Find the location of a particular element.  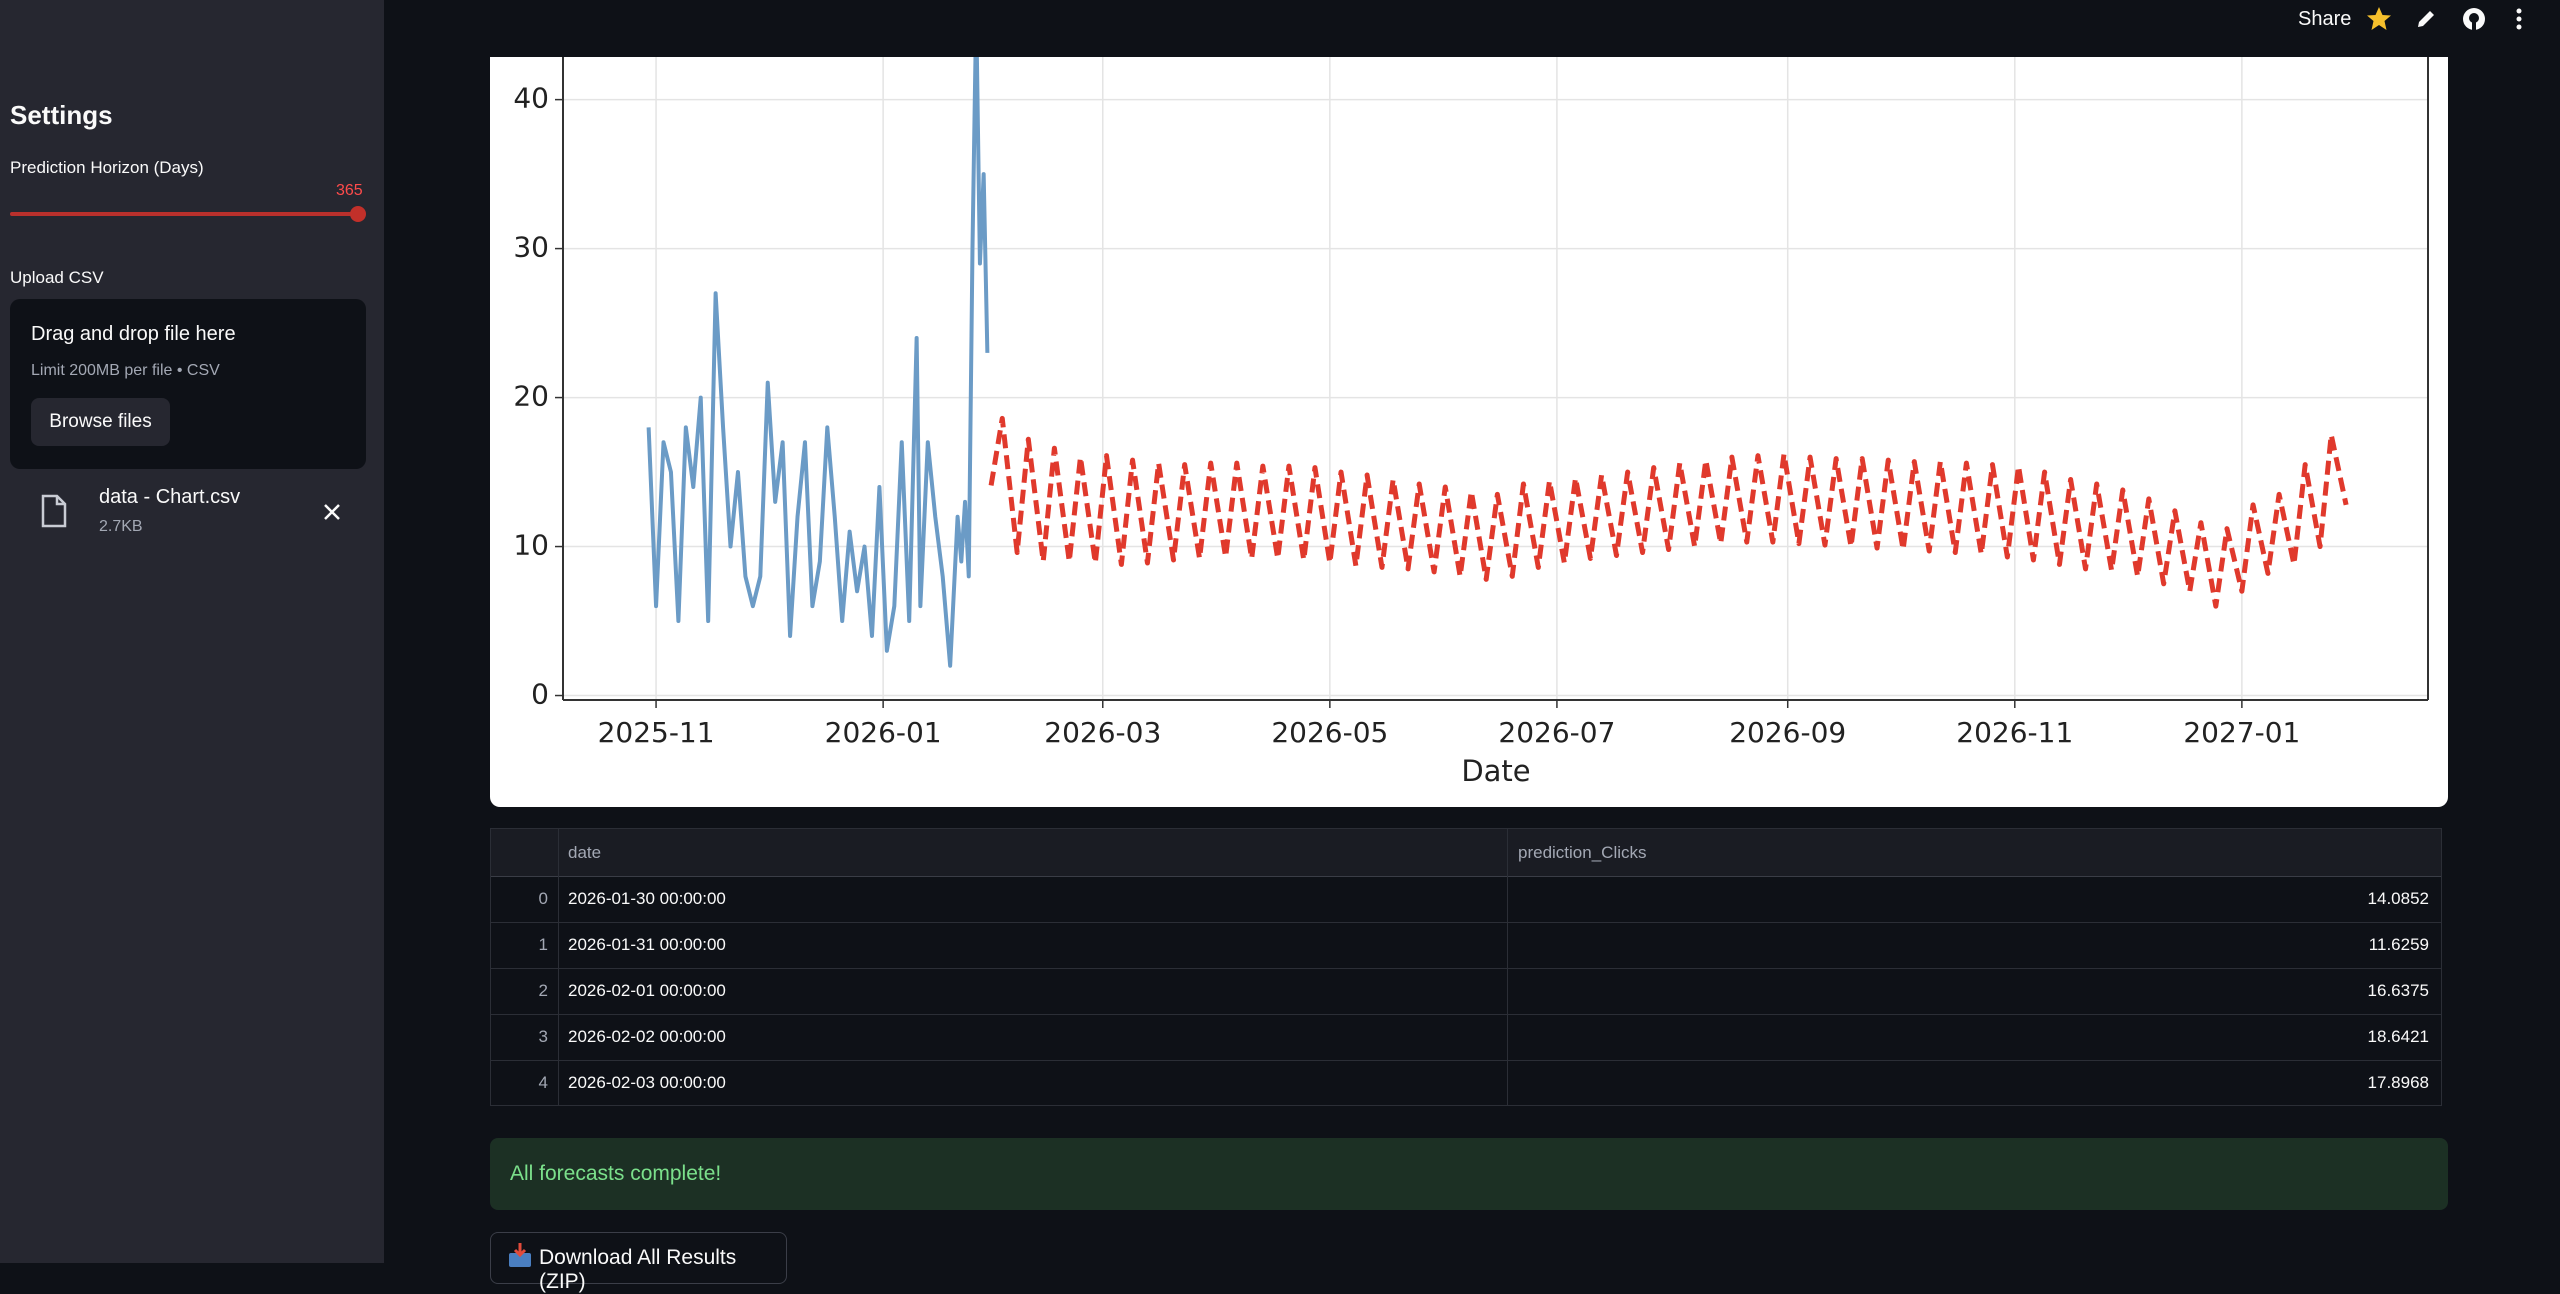

row-index: 3 is located at coordinates (543, 1036).